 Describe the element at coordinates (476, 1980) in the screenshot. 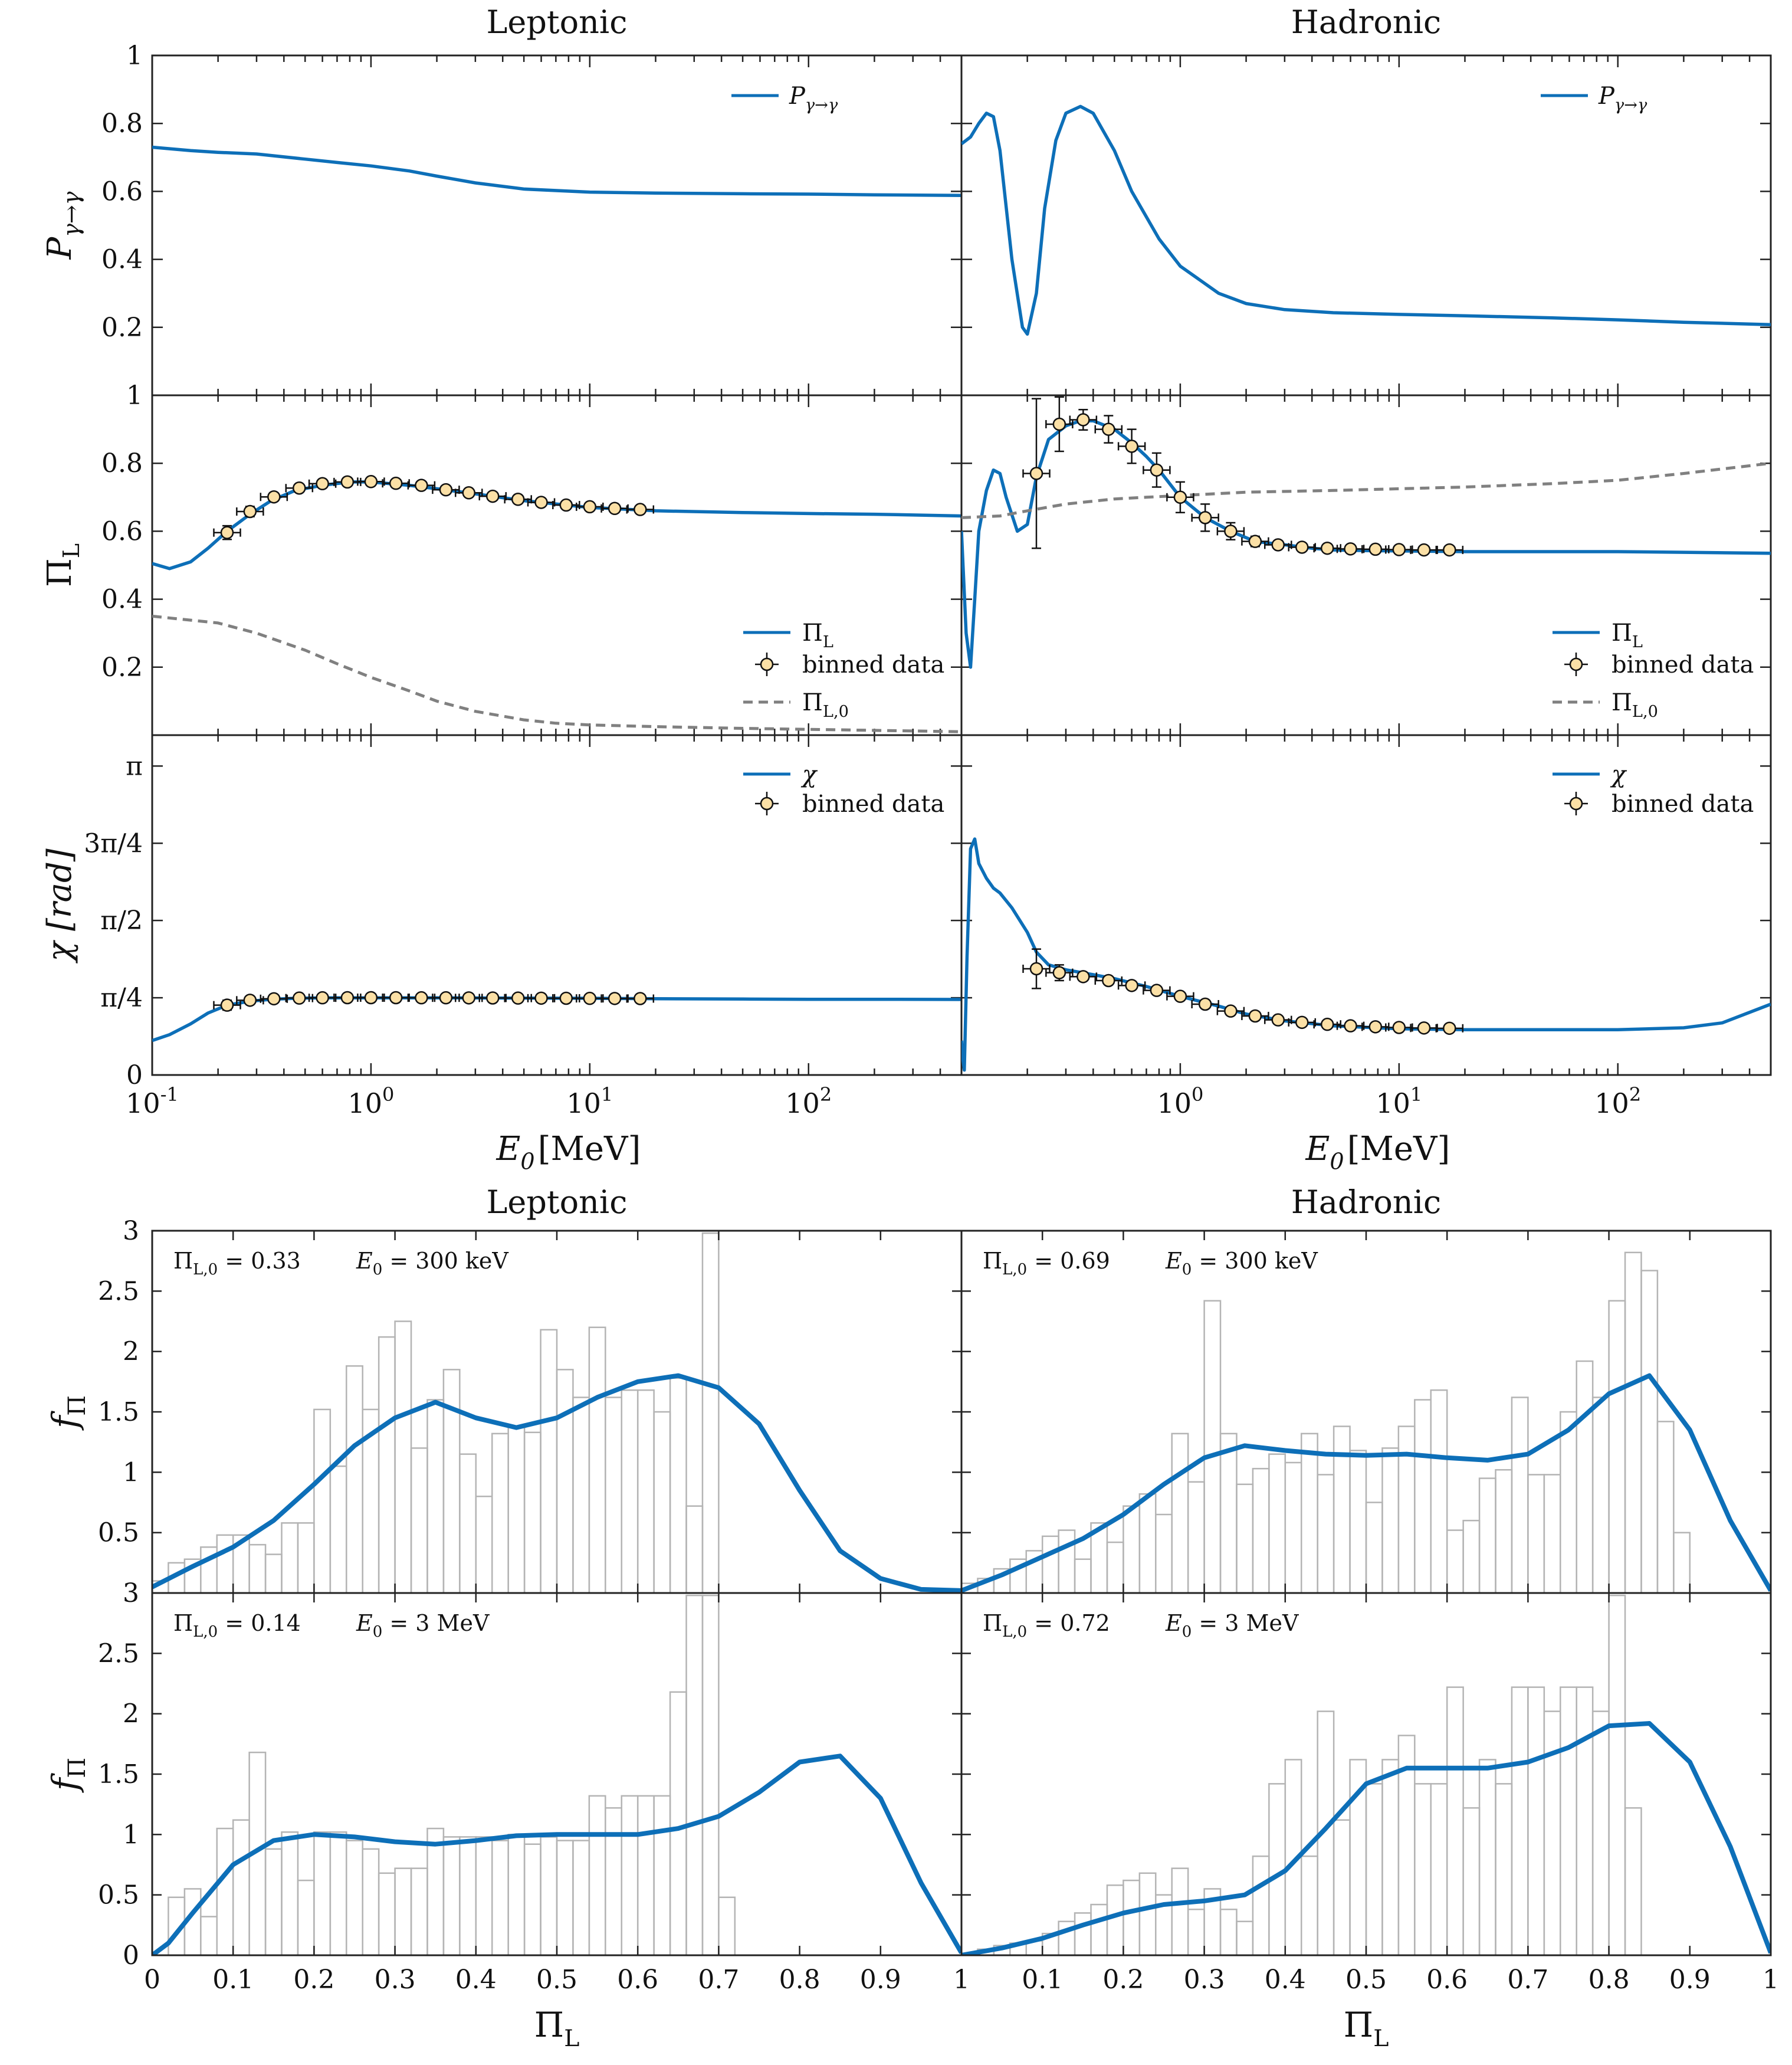

I see `x-tick-label: 0.4` at that location.